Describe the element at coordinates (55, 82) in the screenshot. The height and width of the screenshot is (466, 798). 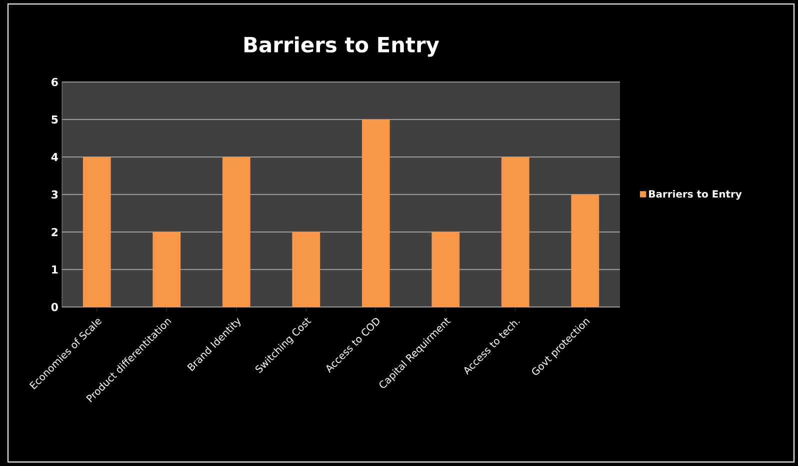
I see `y-tick-label: 6` at that location.